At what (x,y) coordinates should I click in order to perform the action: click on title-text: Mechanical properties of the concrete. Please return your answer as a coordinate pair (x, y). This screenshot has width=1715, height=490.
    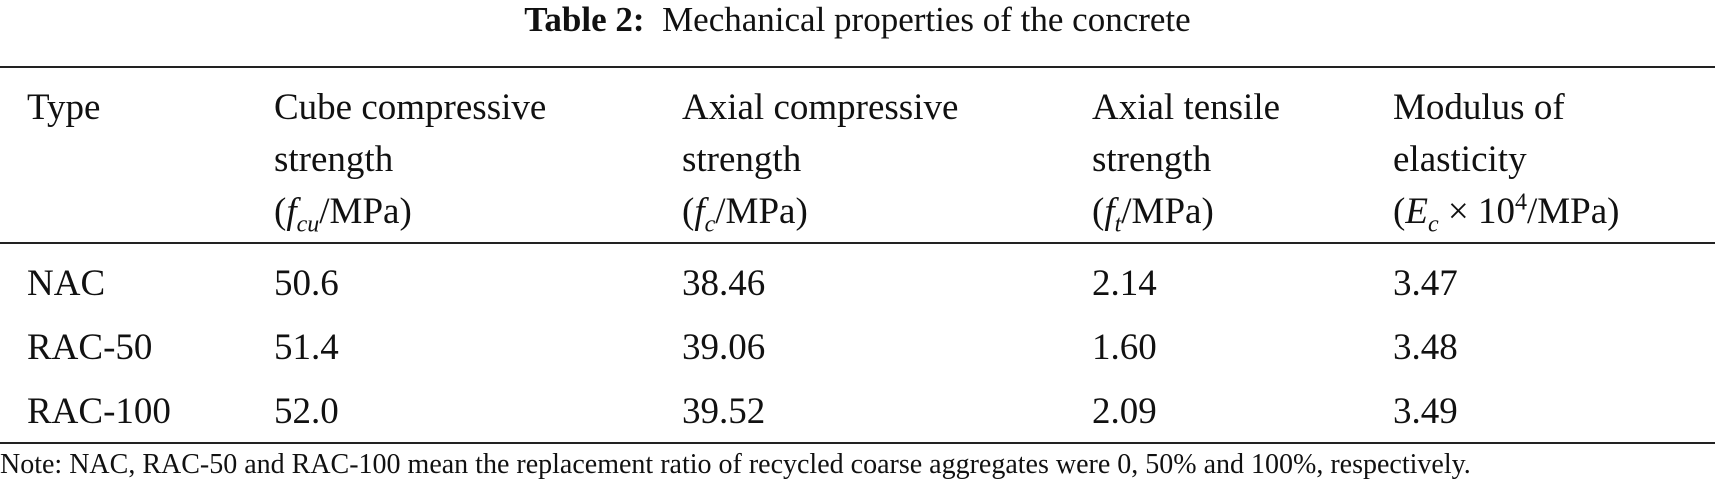
    Looking at the image, I should click on (926, 19).